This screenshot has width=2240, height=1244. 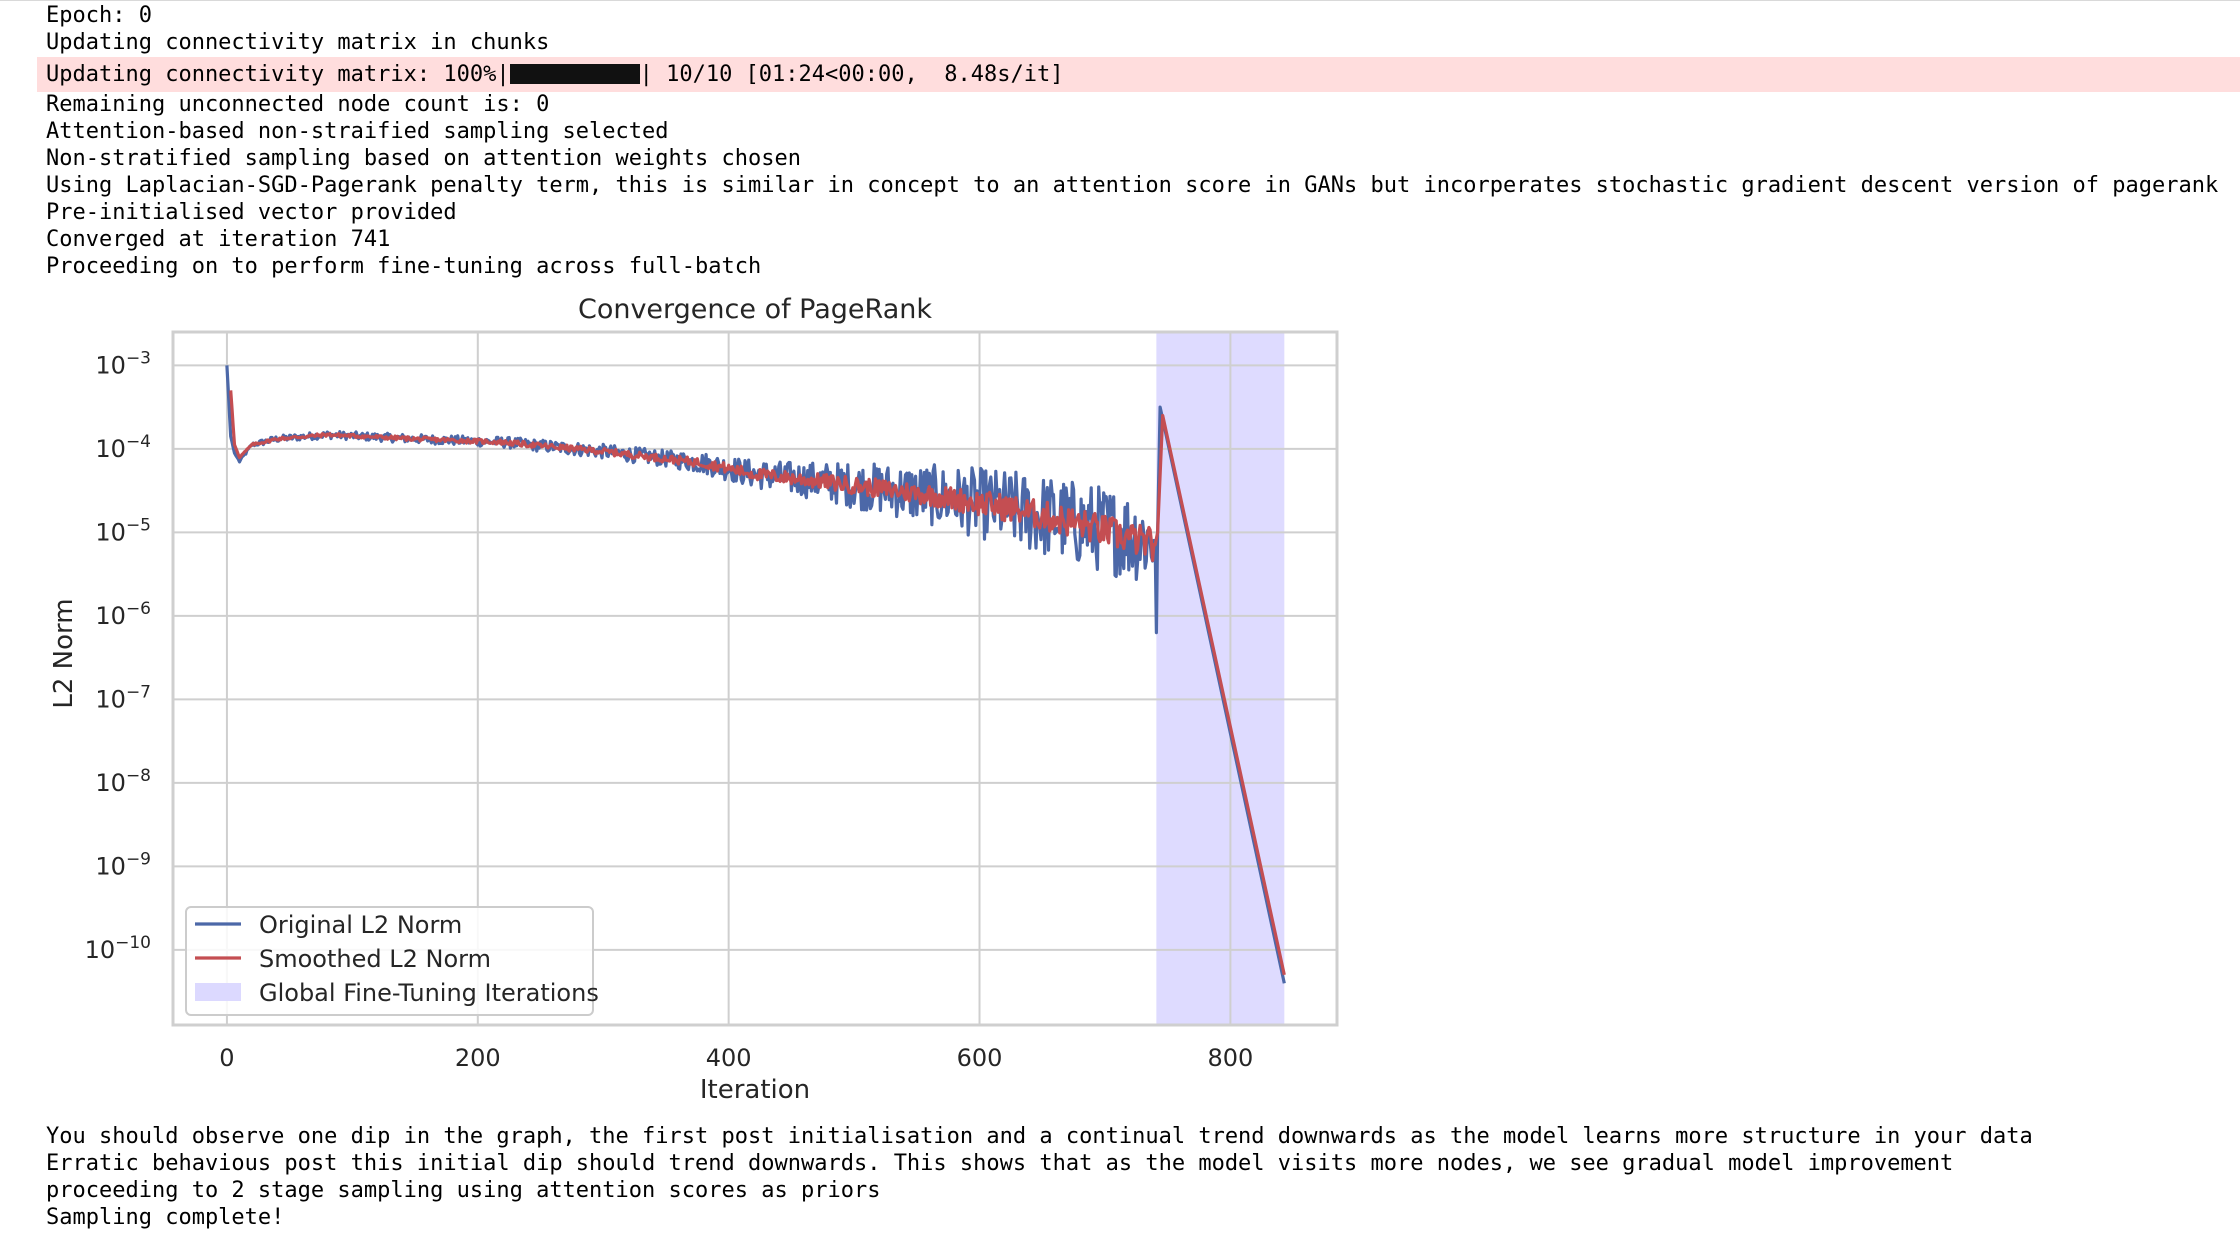 What do you see at coordinates (123, 614) in the screenshot?
I see `y-tick-label: 10⁻⁶` at bounding box center [123, 614].